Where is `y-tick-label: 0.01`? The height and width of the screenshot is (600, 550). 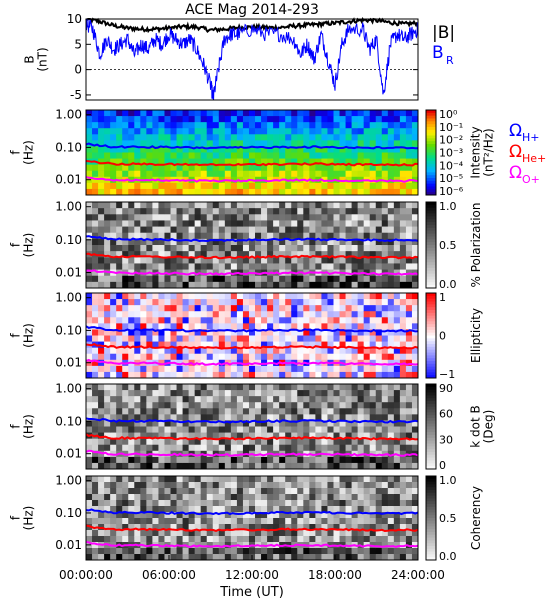
y-tick-label: 0.01 is located at coordinates (68, 180).